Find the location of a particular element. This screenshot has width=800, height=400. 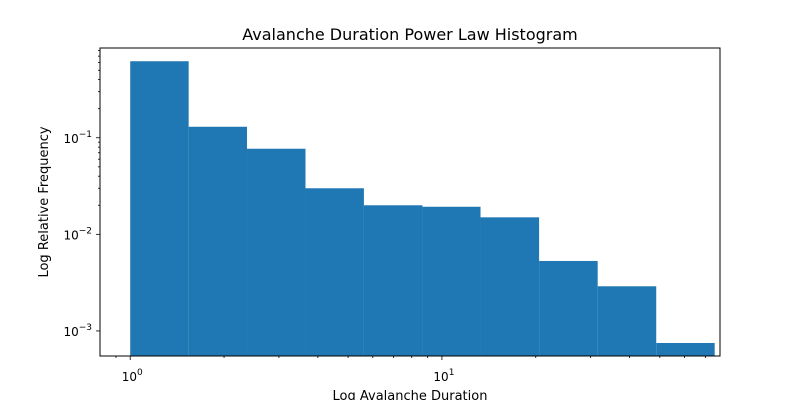

y-tick-label: 10⁻¹ is located at coordinates (77, 138).